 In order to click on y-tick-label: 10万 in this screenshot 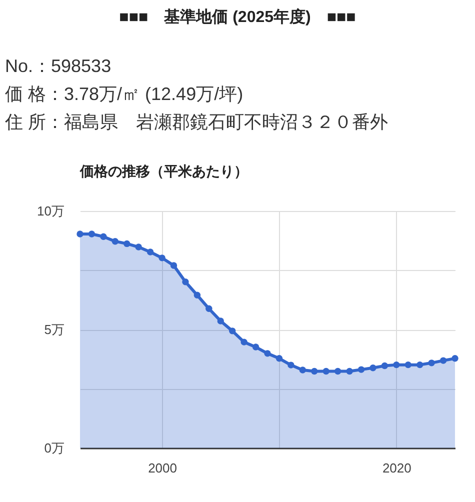, I will do `click(50, 211)`.